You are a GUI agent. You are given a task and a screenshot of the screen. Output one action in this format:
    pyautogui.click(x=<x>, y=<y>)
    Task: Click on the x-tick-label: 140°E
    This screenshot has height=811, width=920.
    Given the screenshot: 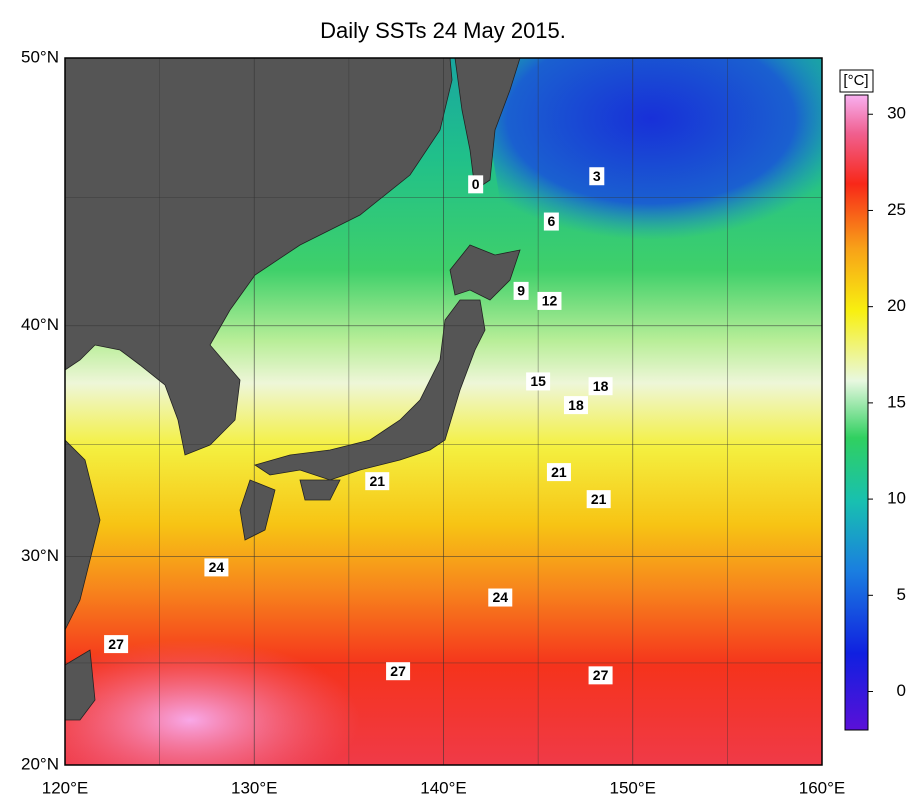 What is the action you would take?
    pyautogui.click(x=443, y=787)
    